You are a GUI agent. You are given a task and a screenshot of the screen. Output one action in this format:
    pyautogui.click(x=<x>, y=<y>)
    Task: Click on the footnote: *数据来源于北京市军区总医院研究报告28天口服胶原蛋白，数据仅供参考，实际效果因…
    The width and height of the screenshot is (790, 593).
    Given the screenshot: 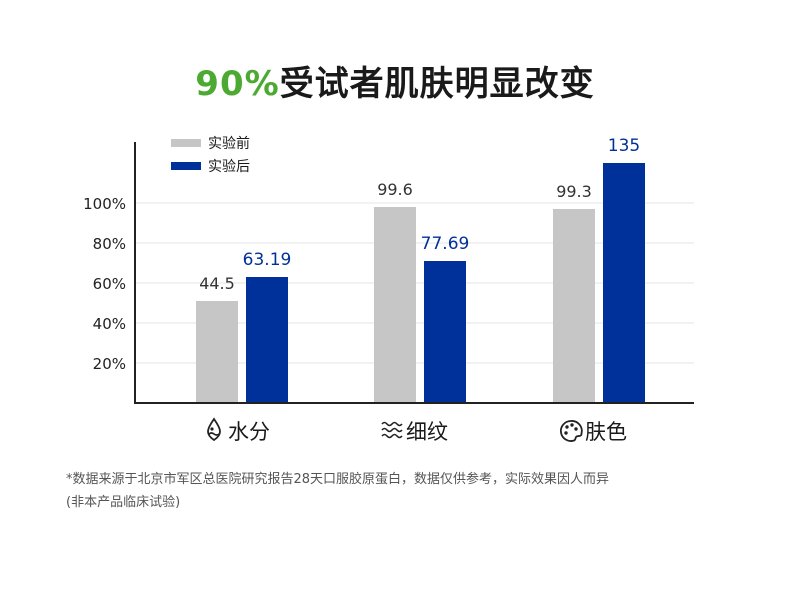 What is the action you would take?
    pyautogui.click(x=386, y=491)
    